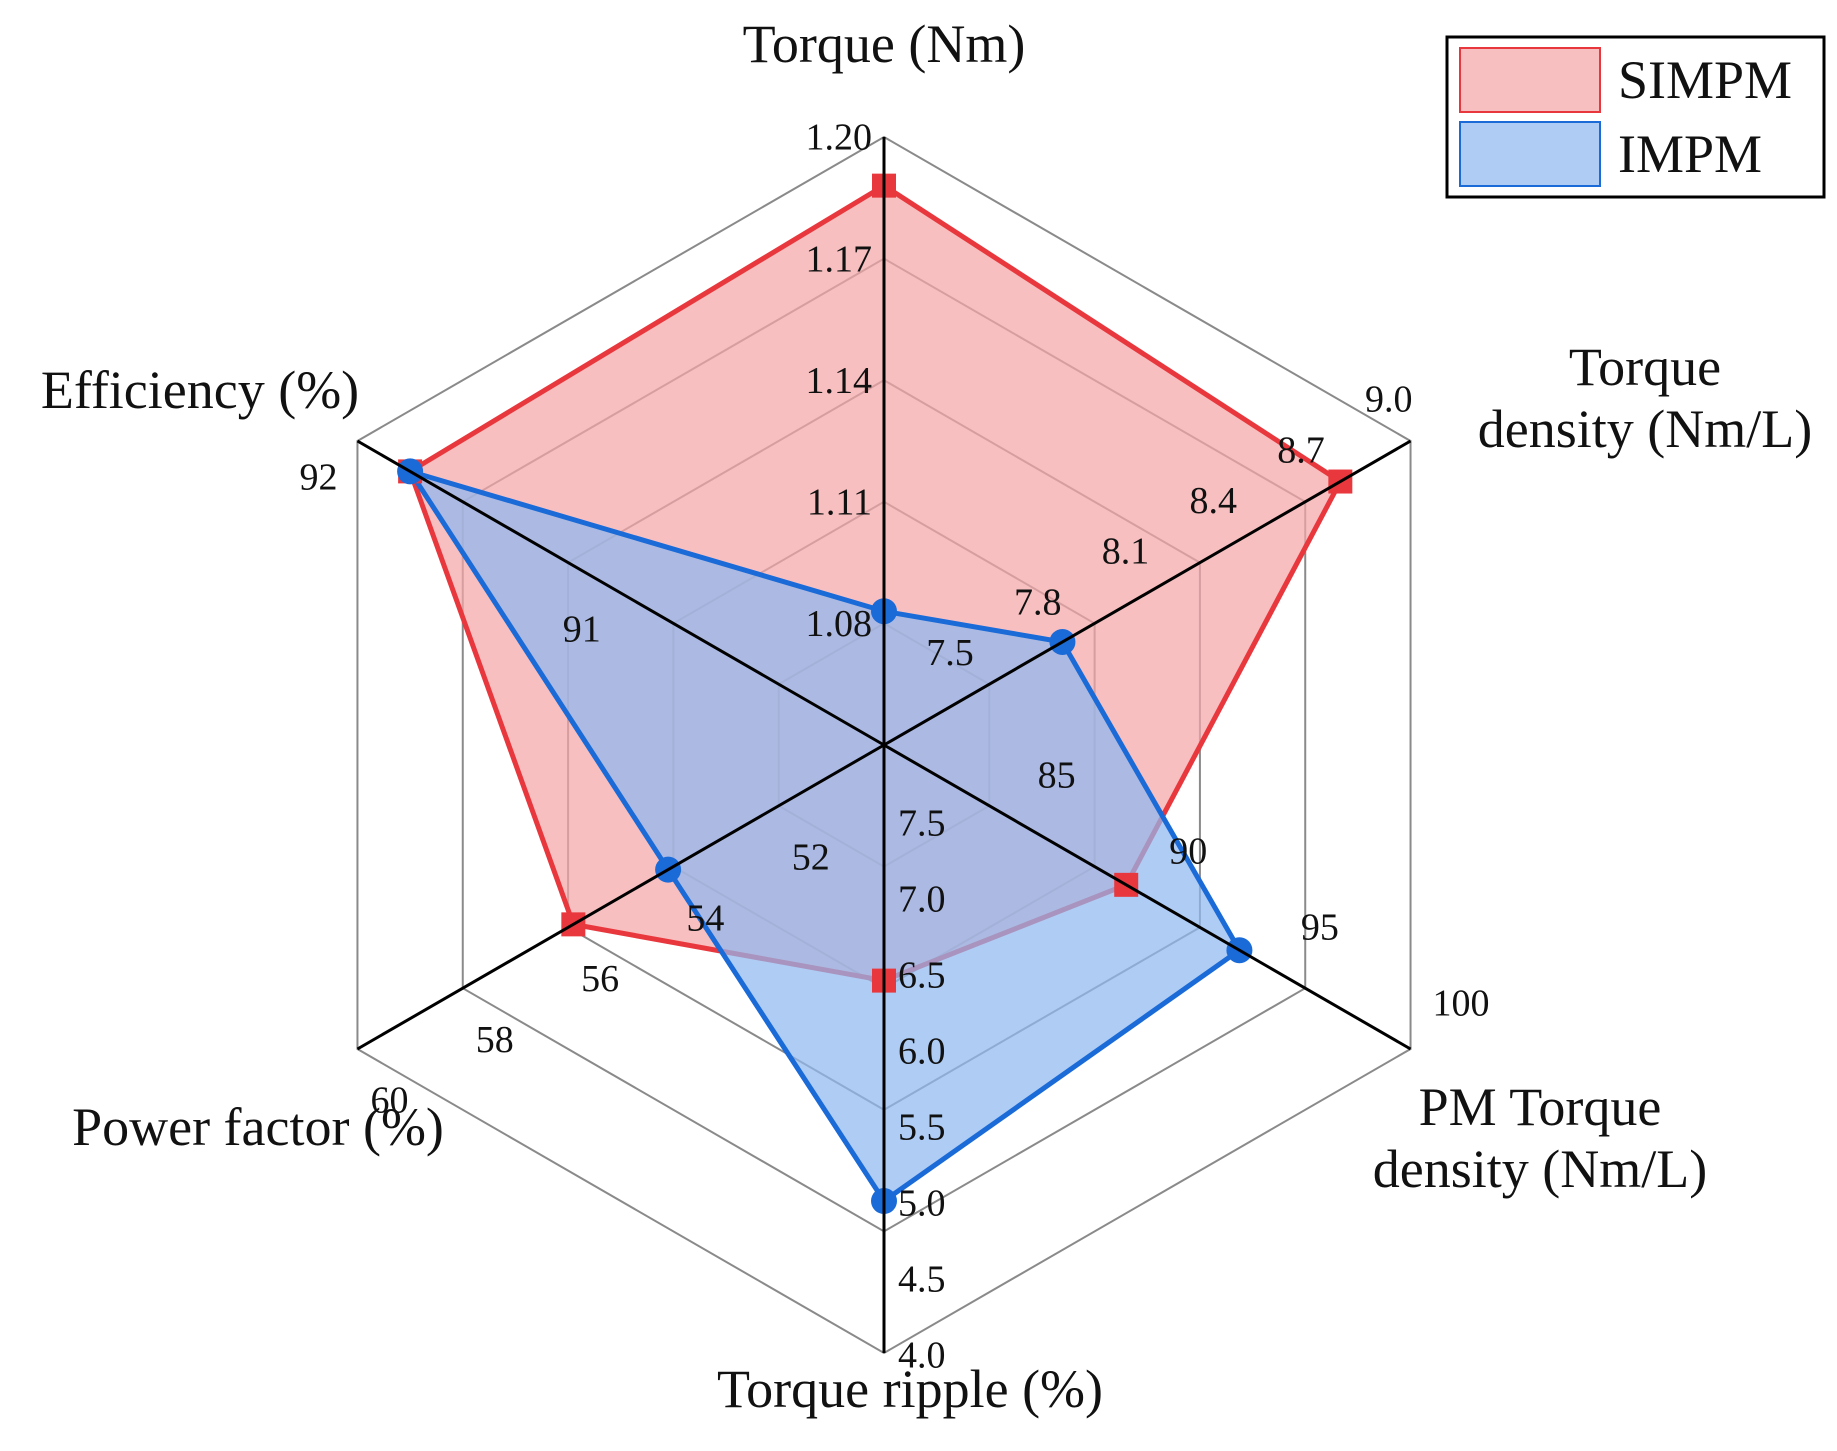  What do you see at coordinates (922, 1280) in the screenshot?
I see `tick-label-torque_ripple-4.5: 4.5` at bounding box center [922, 1280].